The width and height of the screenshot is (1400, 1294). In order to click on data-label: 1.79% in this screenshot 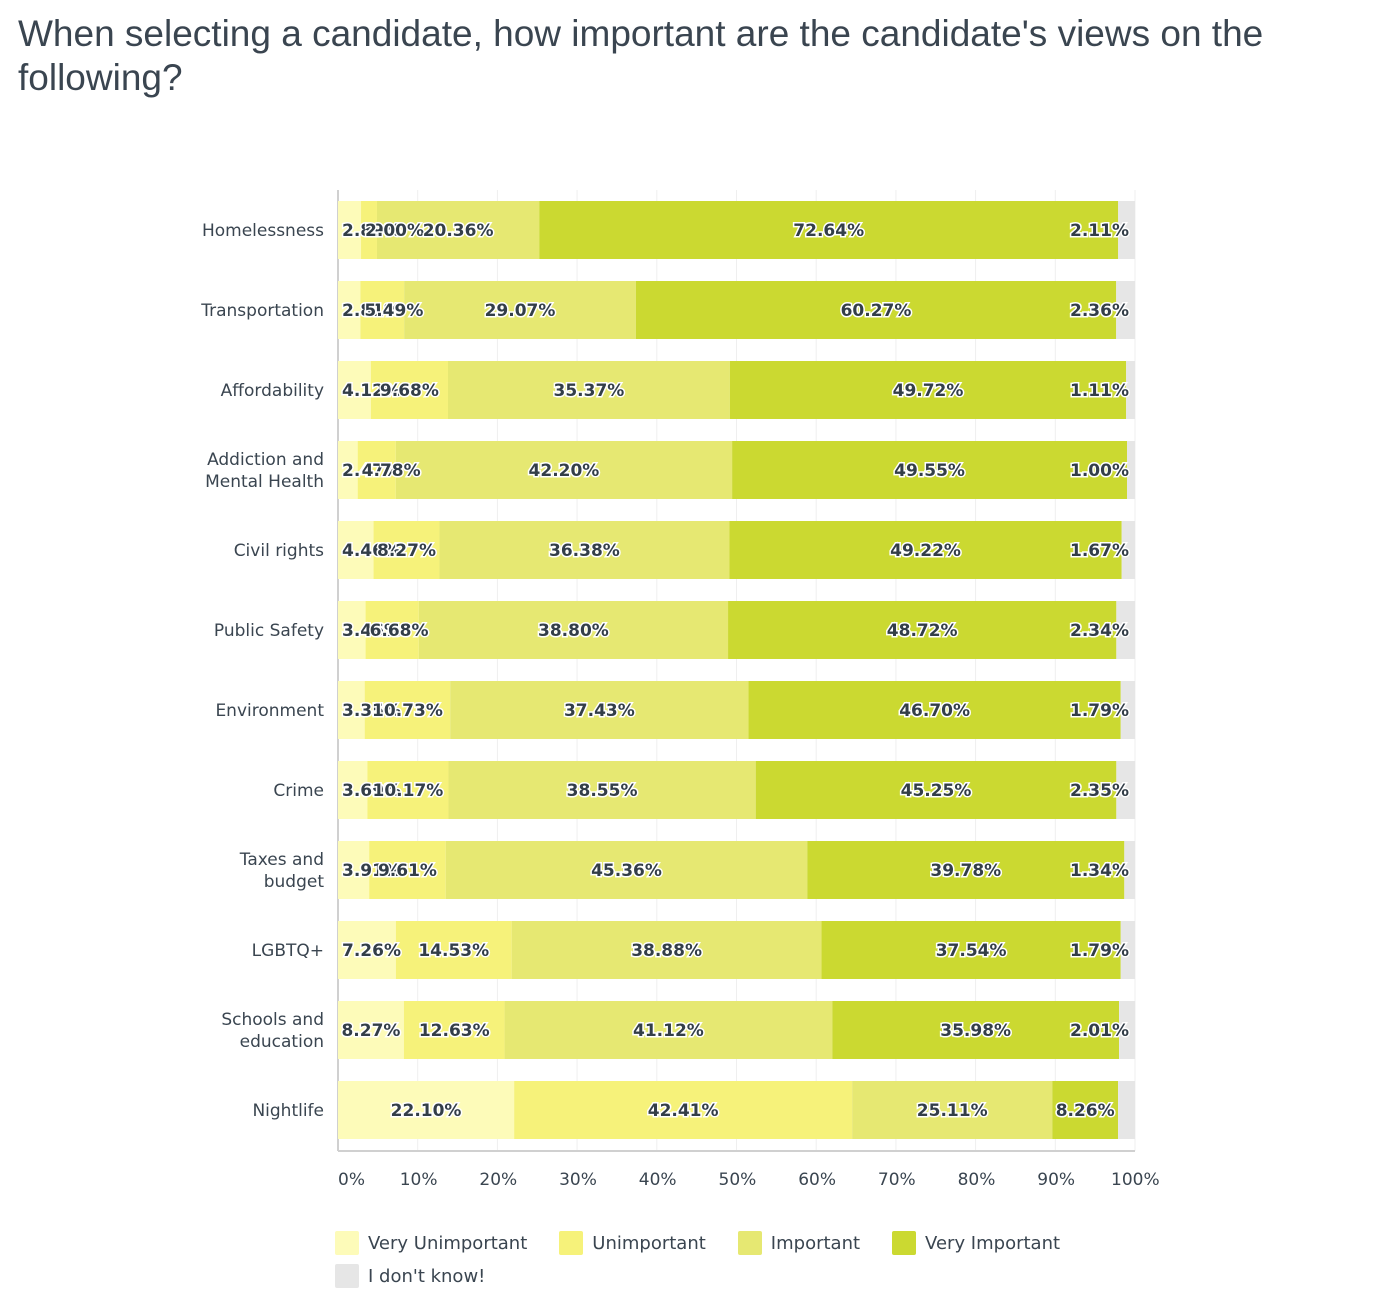, I will do `click(1099, 711)`.